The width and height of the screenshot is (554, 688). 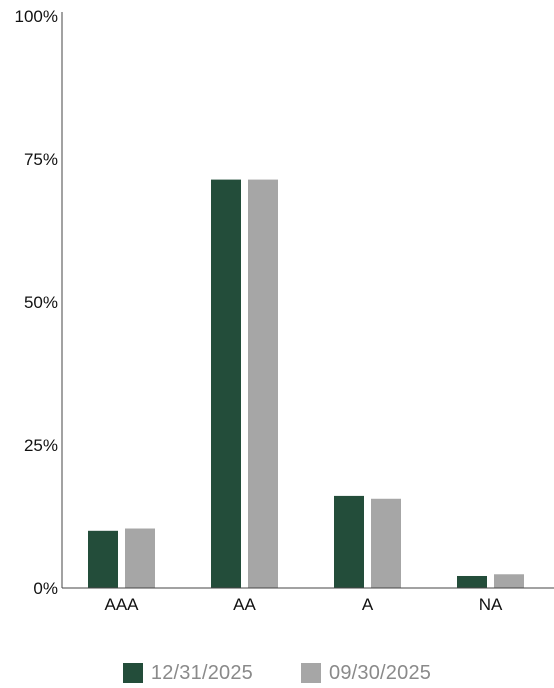 What do you see at coordinates (121, 604) in the screenshot?
I see `x-tick-label-aaa: AAA` at bounding box center [121, 604].